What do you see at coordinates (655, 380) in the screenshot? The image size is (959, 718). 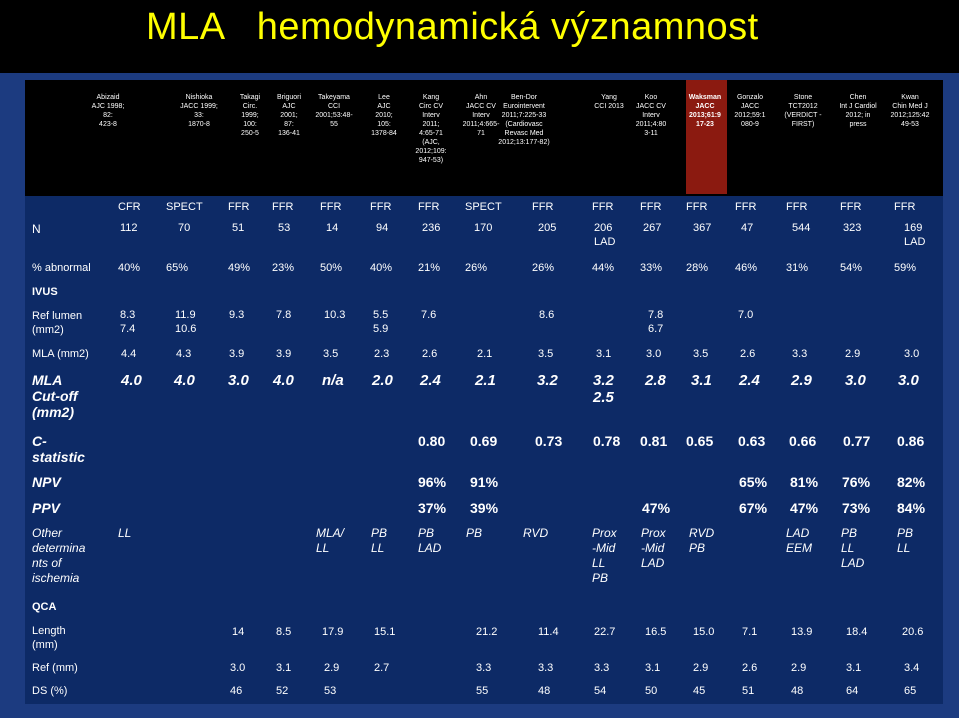 I see `cutoff-values-cell: 2.8` at bounding box center [655, 380].